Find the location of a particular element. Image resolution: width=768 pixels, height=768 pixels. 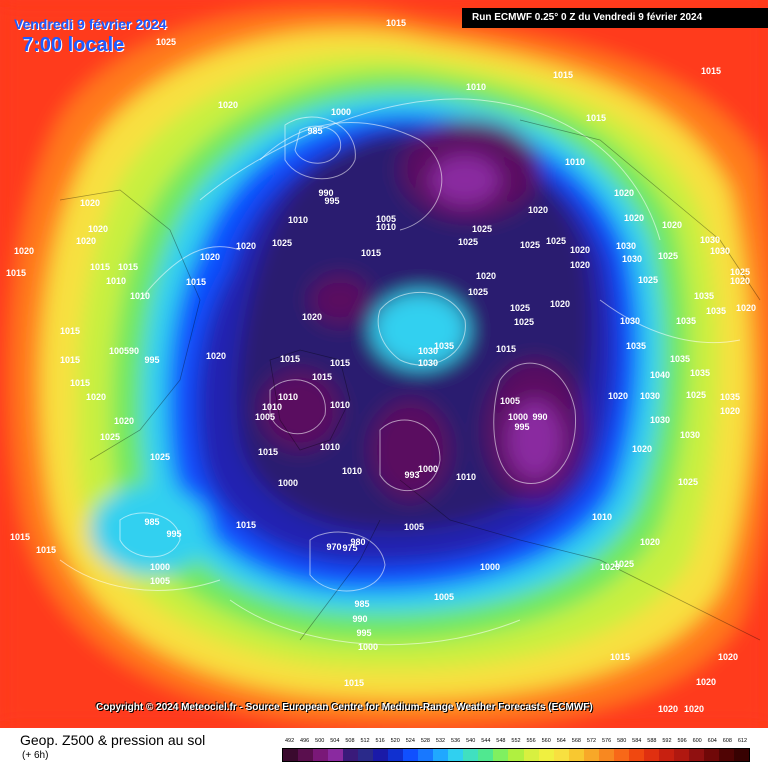

legend-label: 504 is located at coordinates (335, 741).